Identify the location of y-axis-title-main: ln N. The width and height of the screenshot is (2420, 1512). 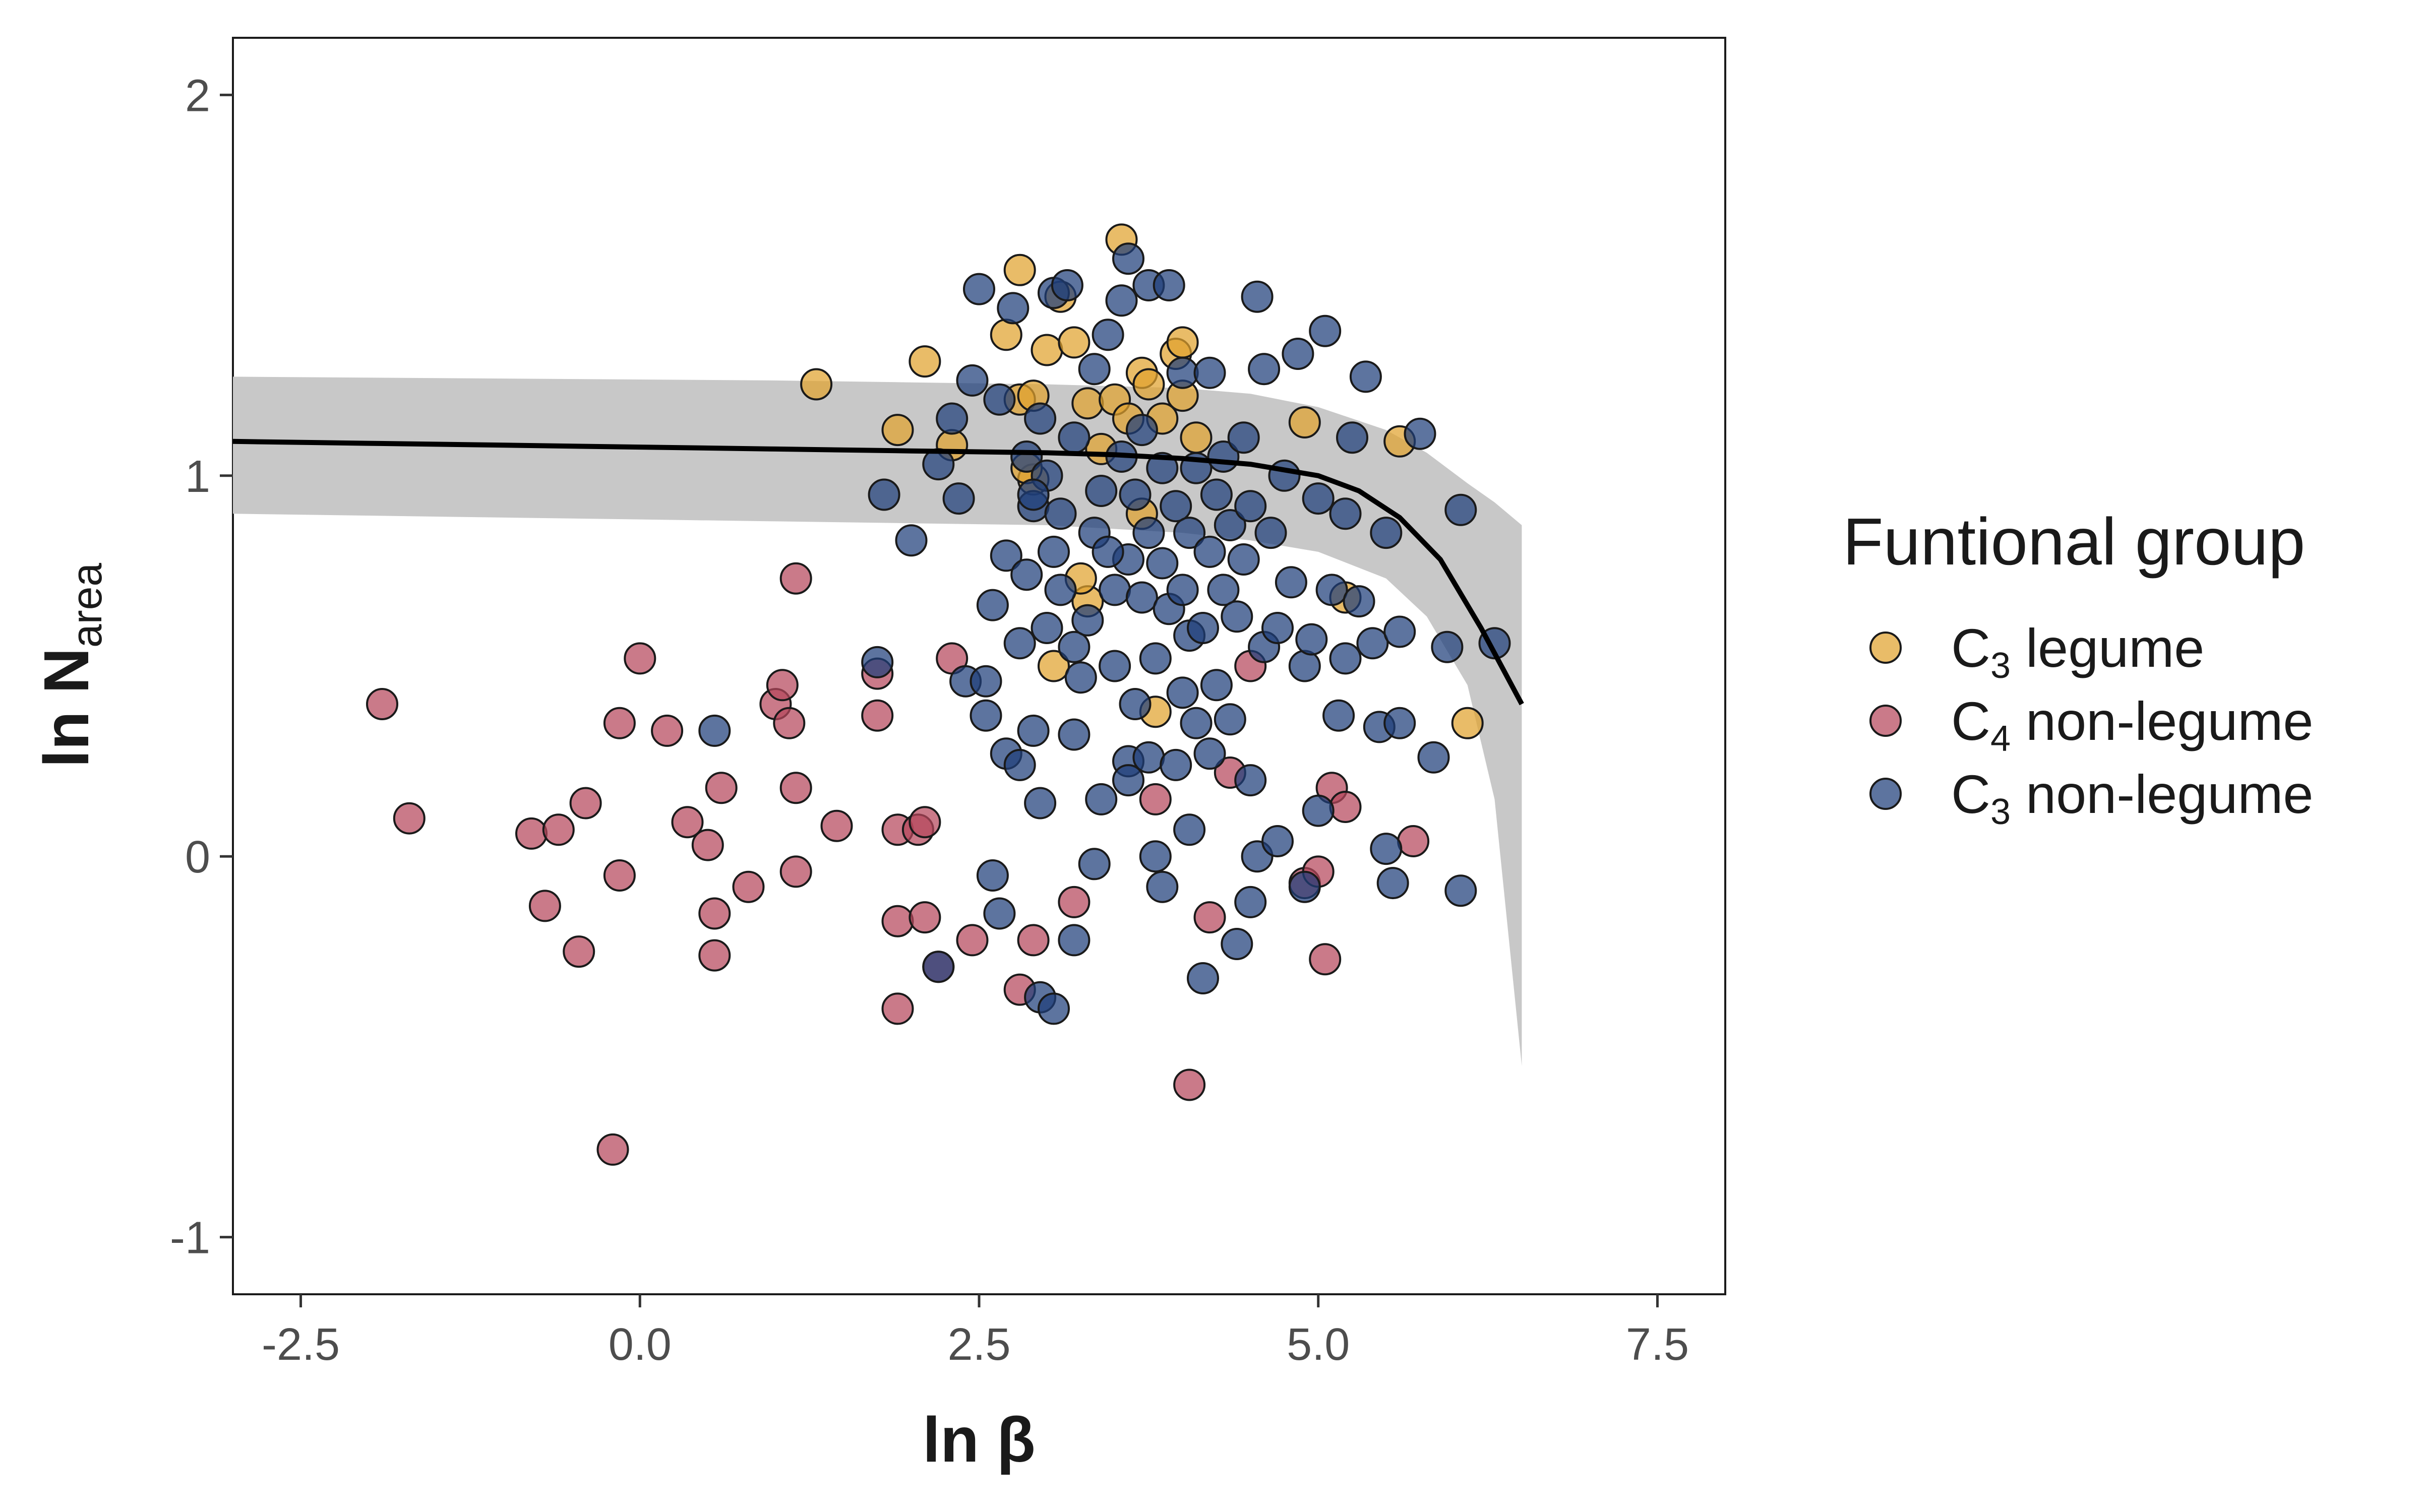
(66, 708).